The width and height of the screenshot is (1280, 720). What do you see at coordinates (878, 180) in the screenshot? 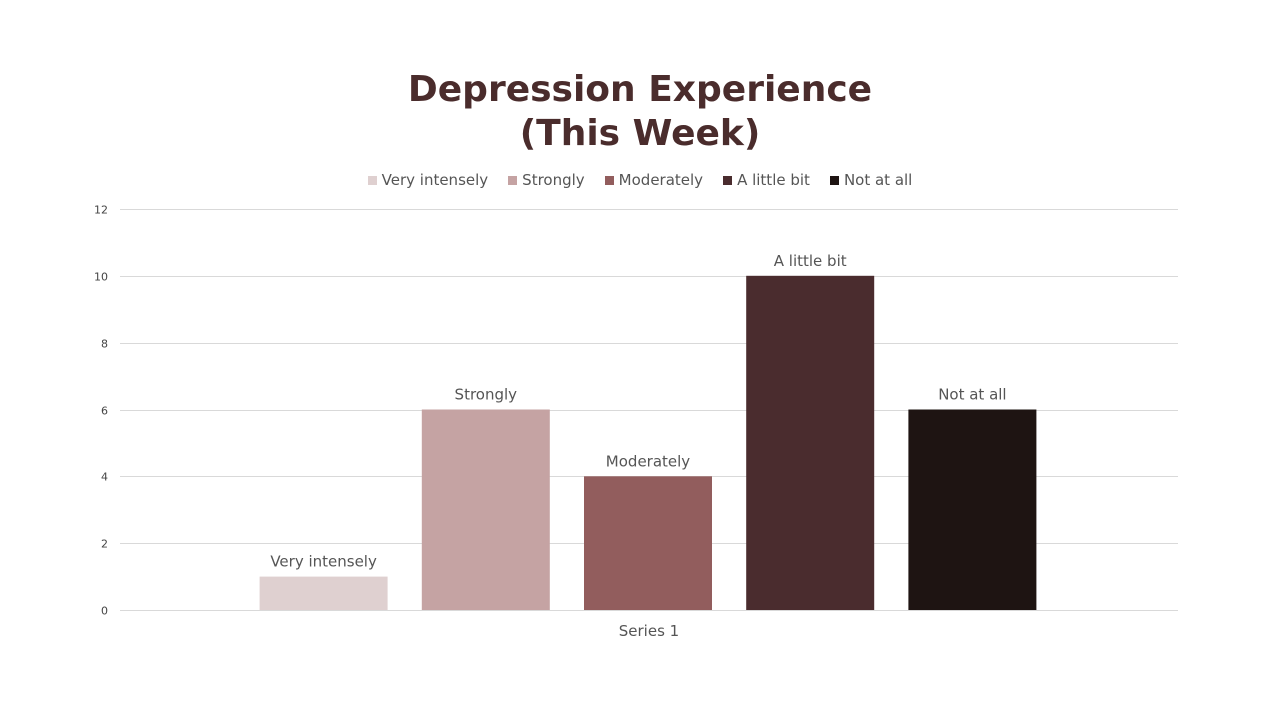
I see `legend-label-not-at-all: Not at all` at bounding box center [878, 180].